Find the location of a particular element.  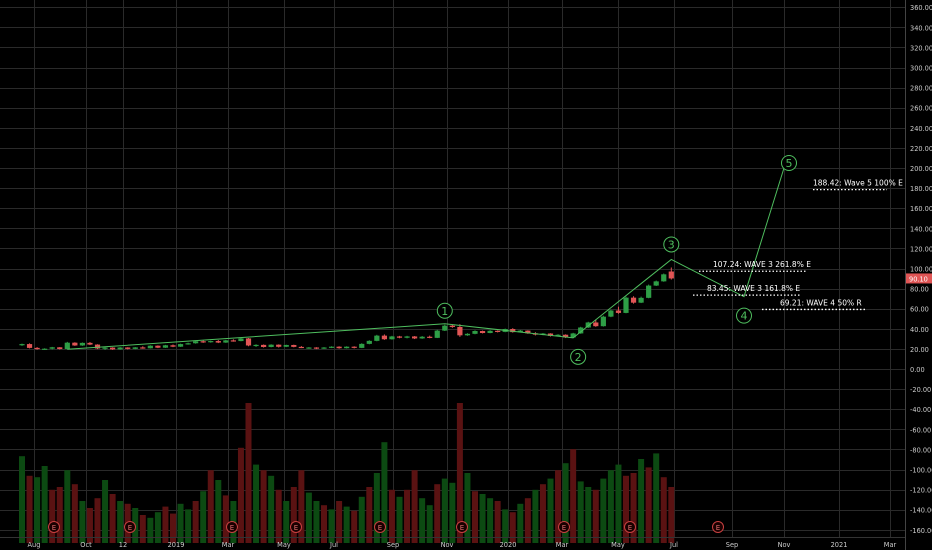

volume-bar is located at coordinates (550, 510).